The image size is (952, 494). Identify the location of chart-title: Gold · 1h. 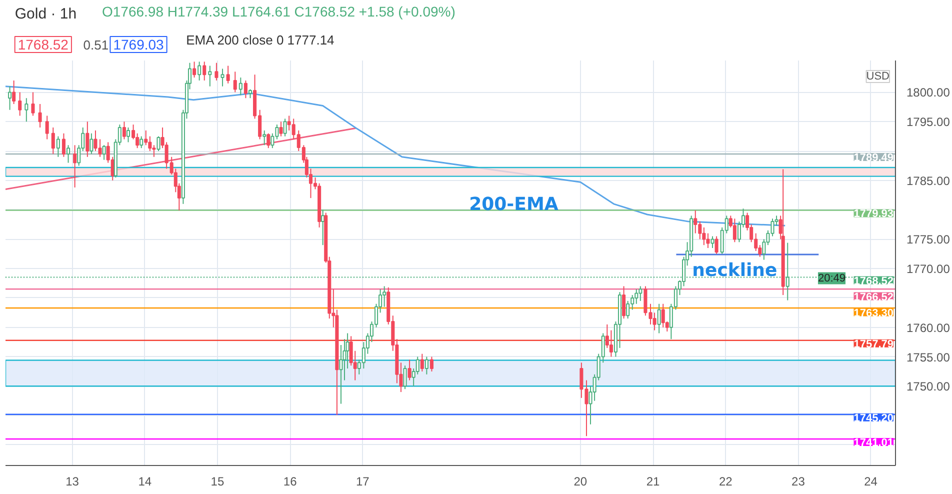
(45, 14).